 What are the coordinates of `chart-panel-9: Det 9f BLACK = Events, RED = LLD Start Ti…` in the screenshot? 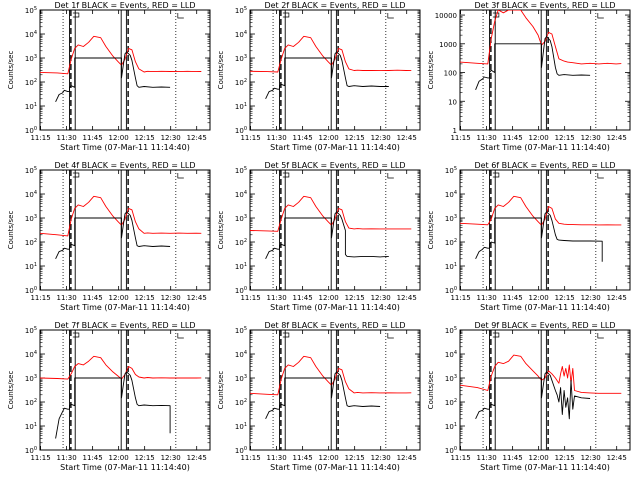 It's located at (529, 396).